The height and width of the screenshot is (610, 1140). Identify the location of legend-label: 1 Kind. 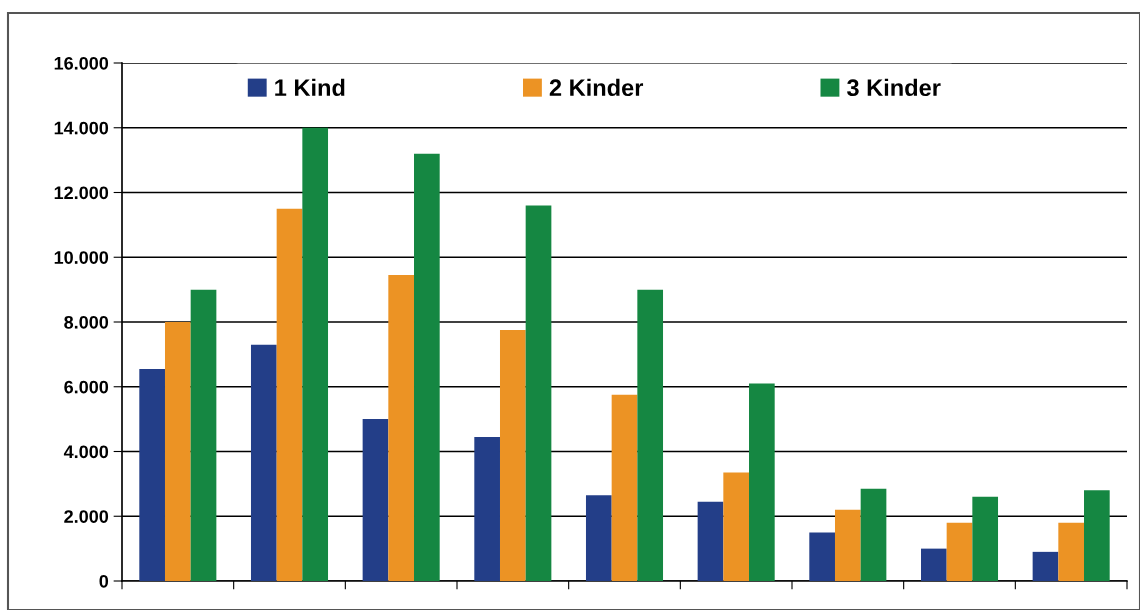
(310, 87).